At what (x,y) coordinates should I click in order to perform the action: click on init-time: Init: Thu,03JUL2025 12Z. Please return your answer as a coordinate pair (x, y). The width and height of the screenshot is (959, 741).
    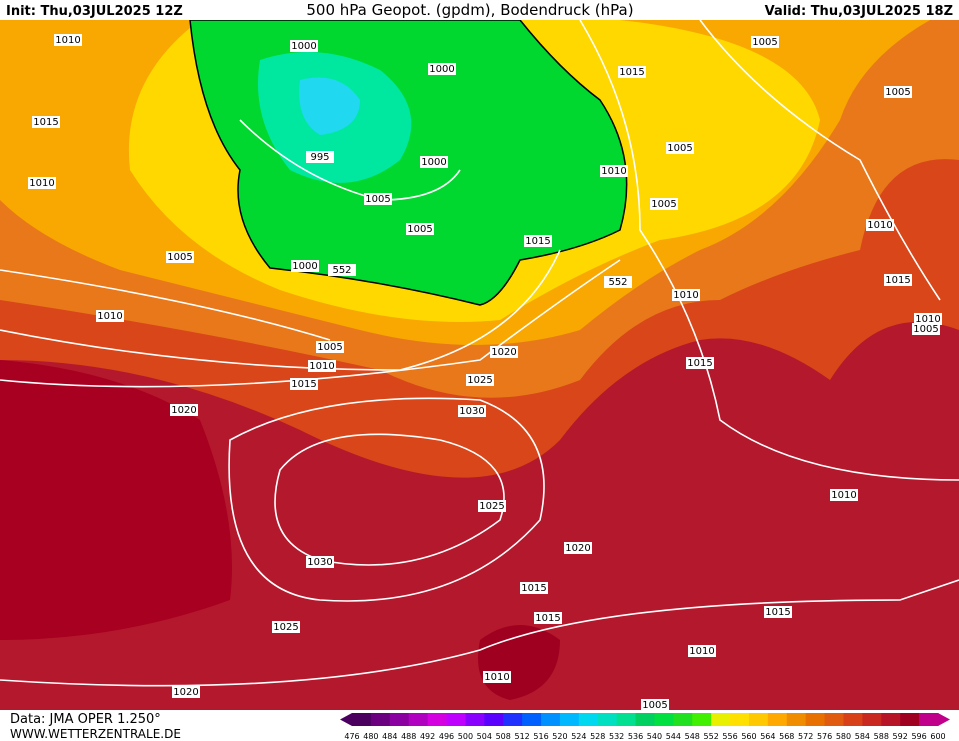
    Looking at the image, I should click on (94, 11).